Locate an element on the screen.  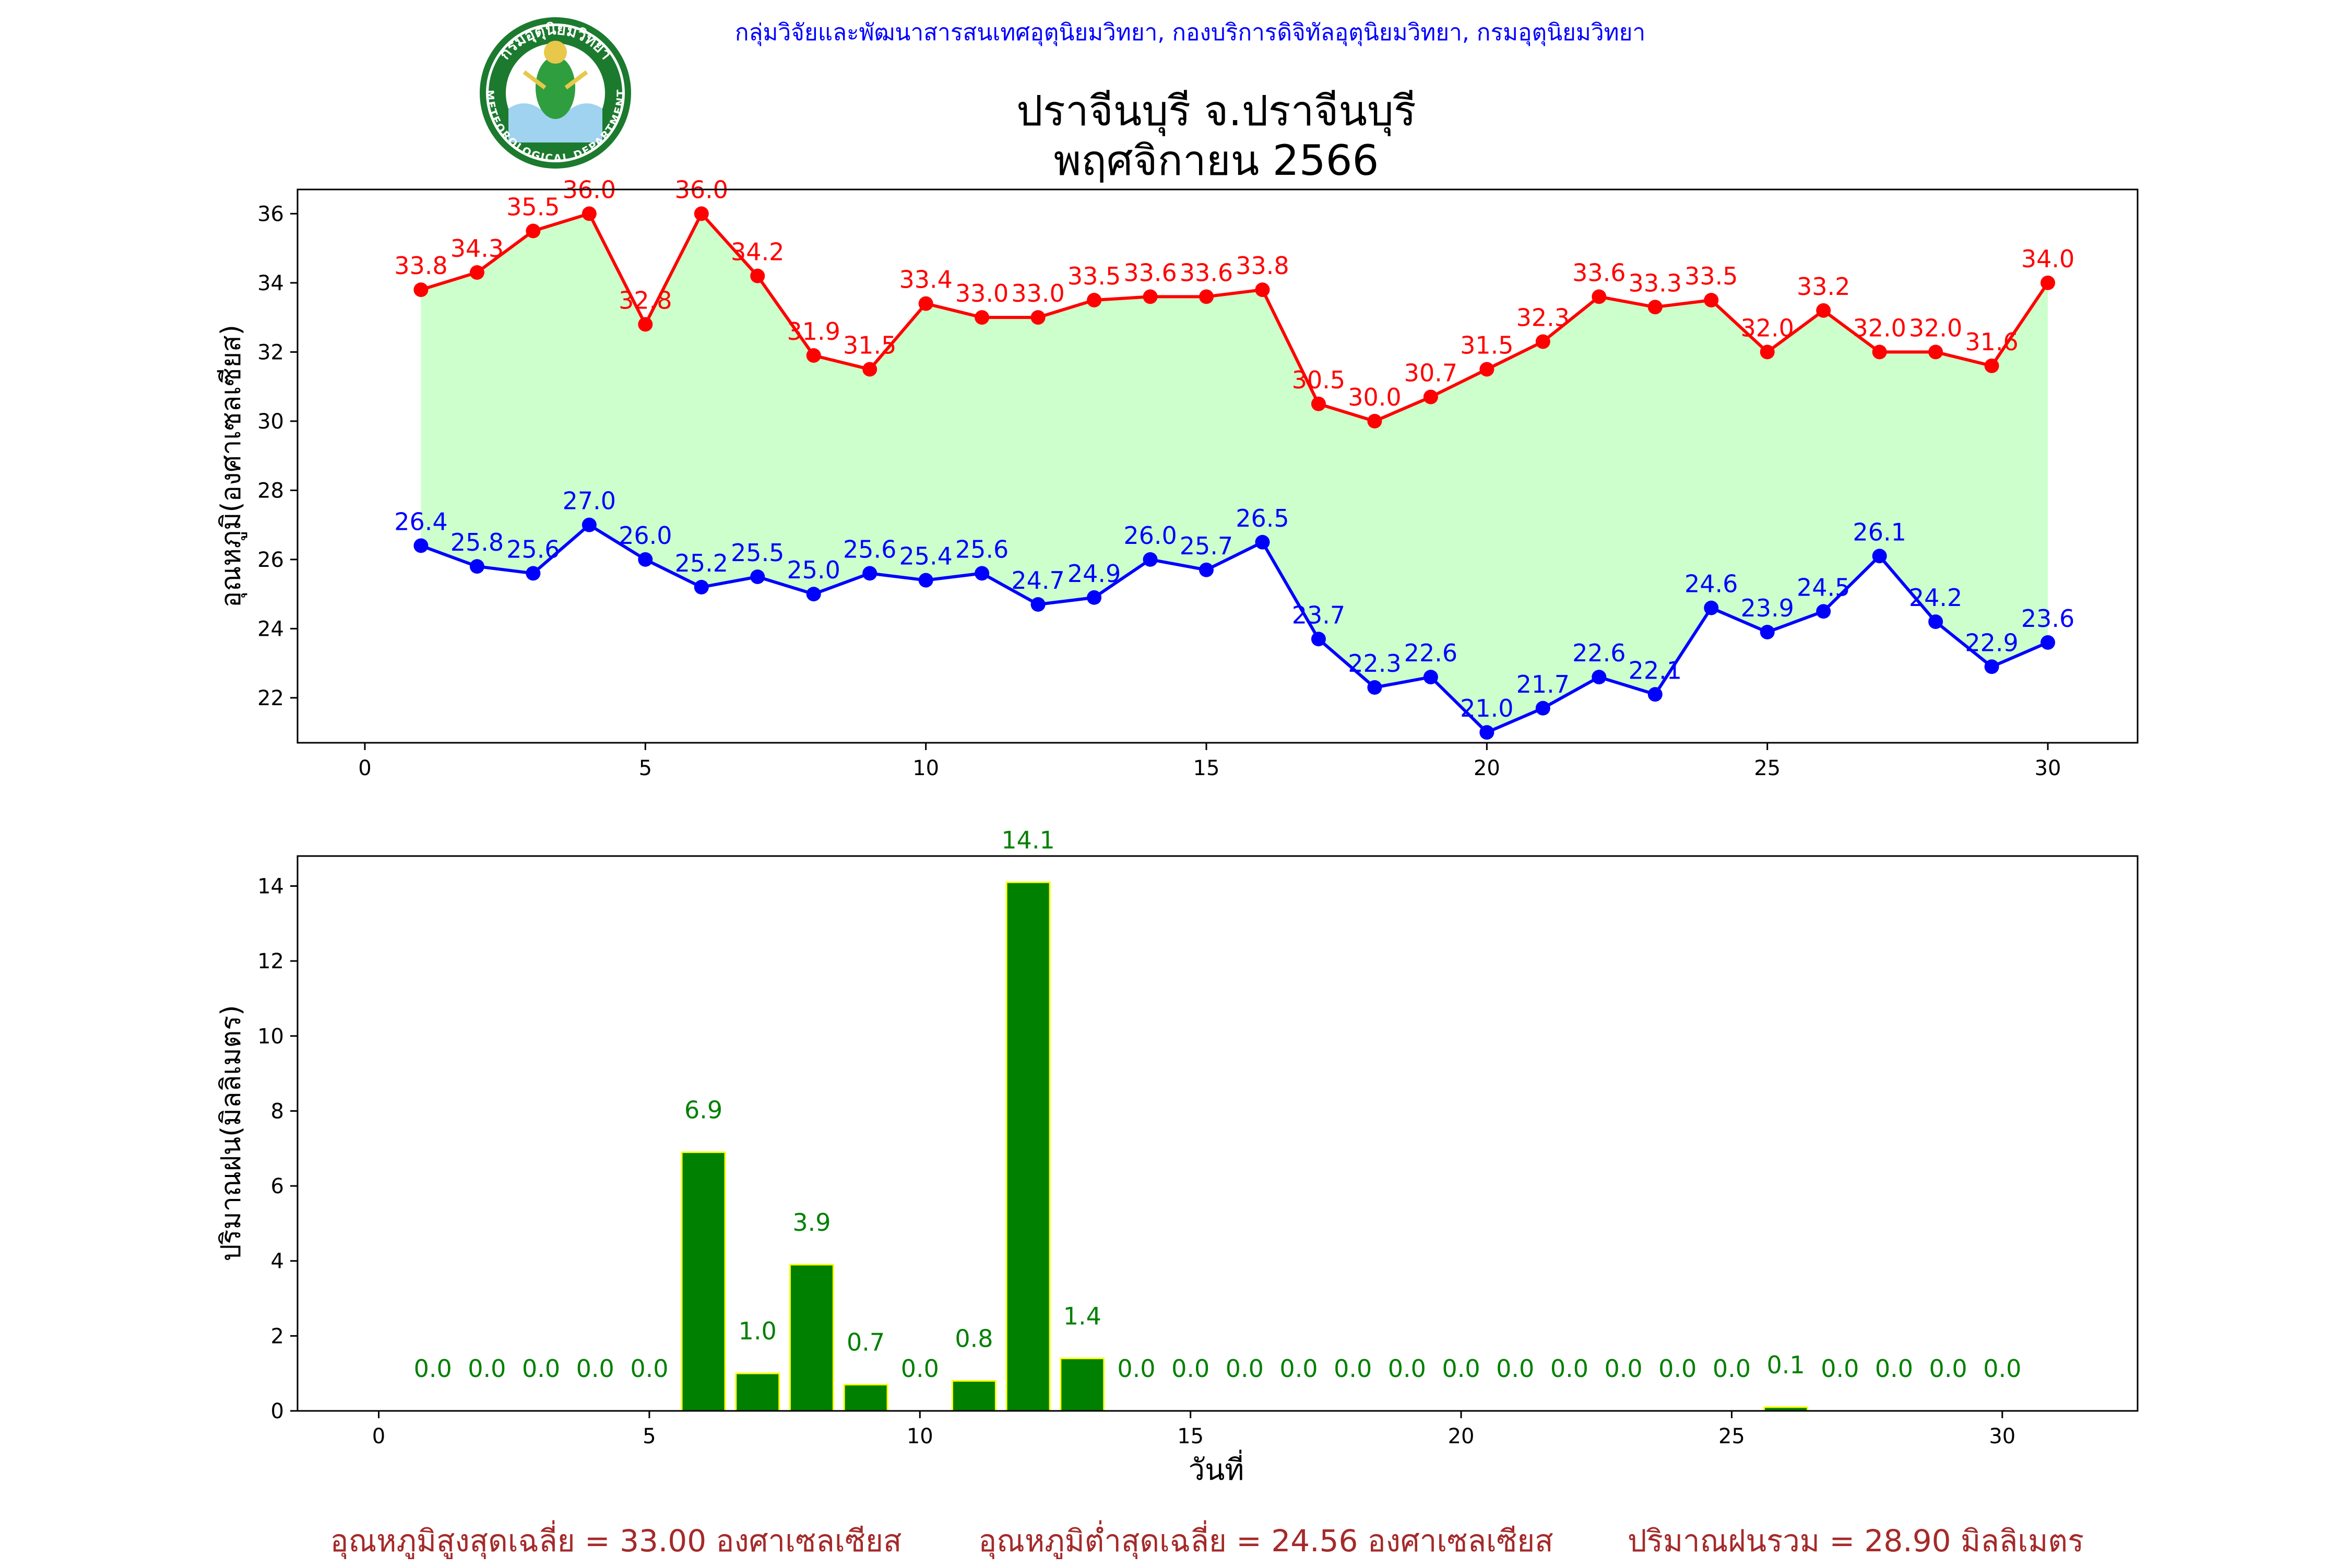
max-temperature-line is located at coordinates (1234, 317).